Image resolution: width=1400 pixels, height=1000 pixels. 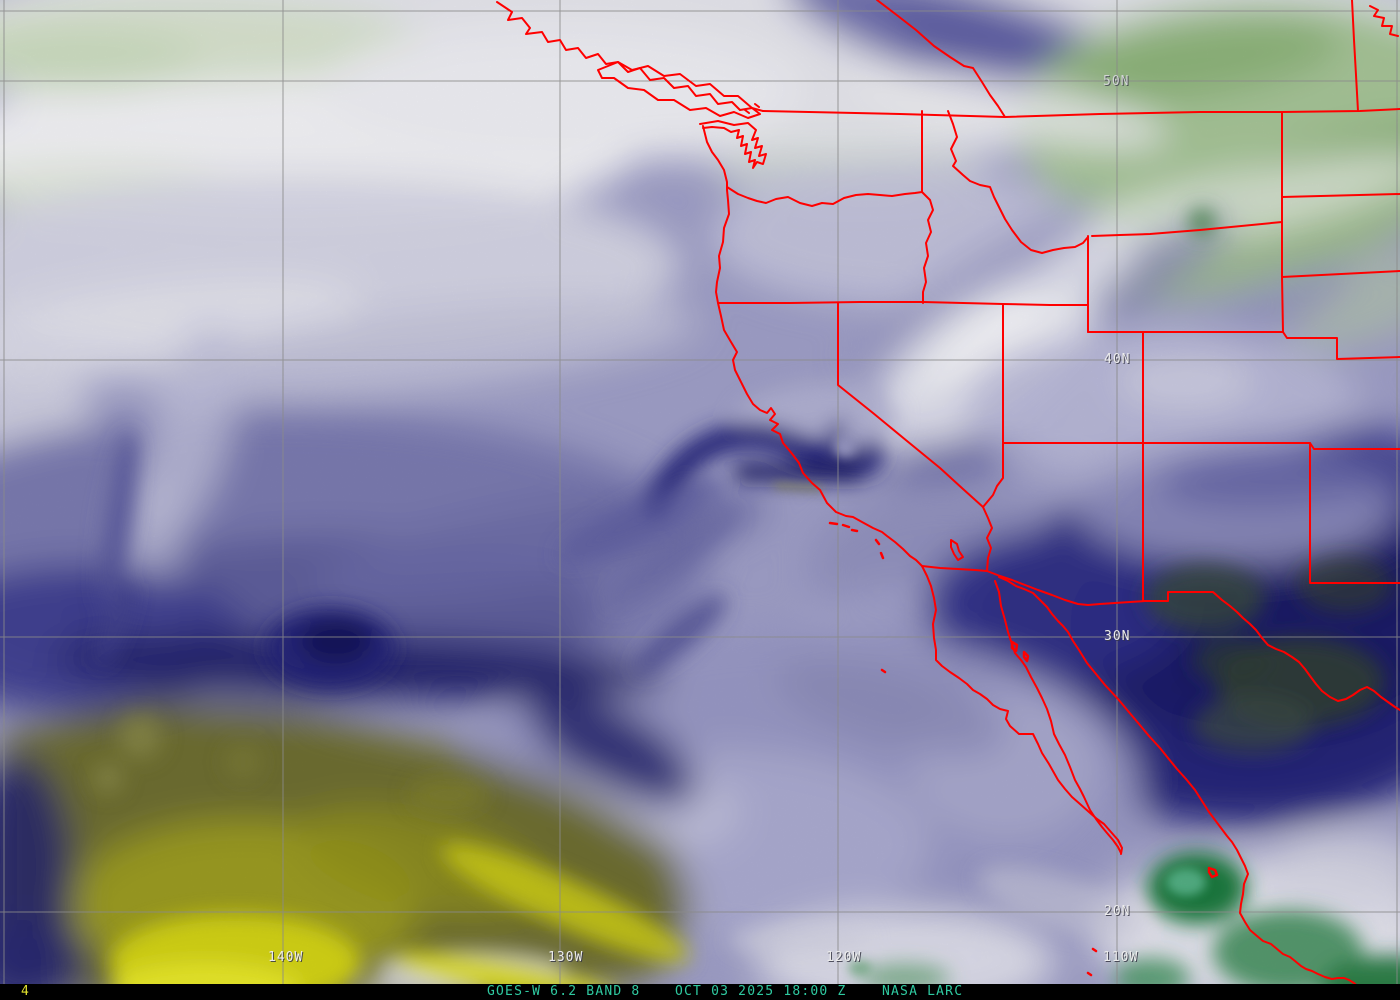 I want to click on islands-group, so click(x=1023, y=756).